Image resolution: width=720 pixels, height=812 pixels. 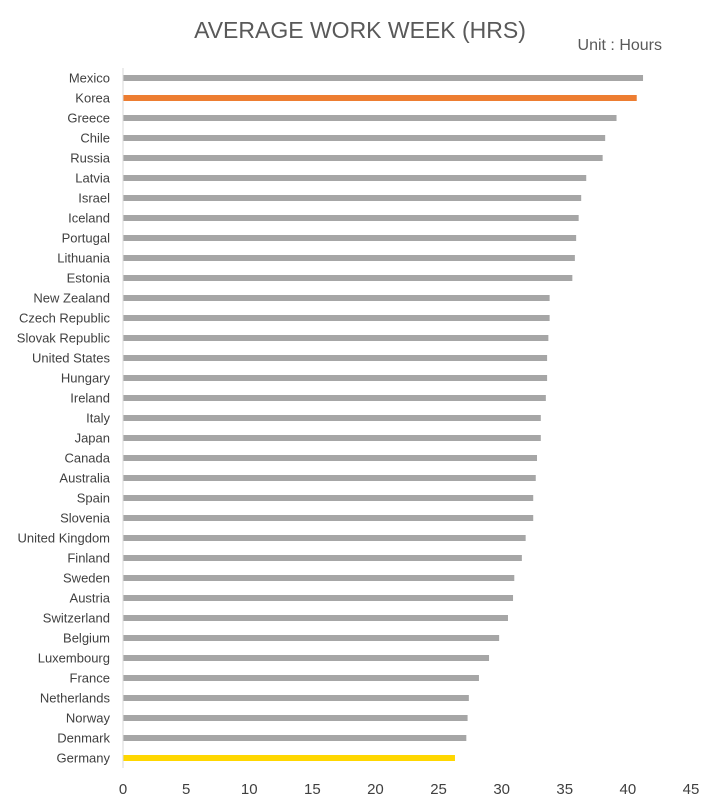 What do you see at coordinates (352, 198) in the screenshot?
I see `bar-israel` at bounding box center [352, 198].